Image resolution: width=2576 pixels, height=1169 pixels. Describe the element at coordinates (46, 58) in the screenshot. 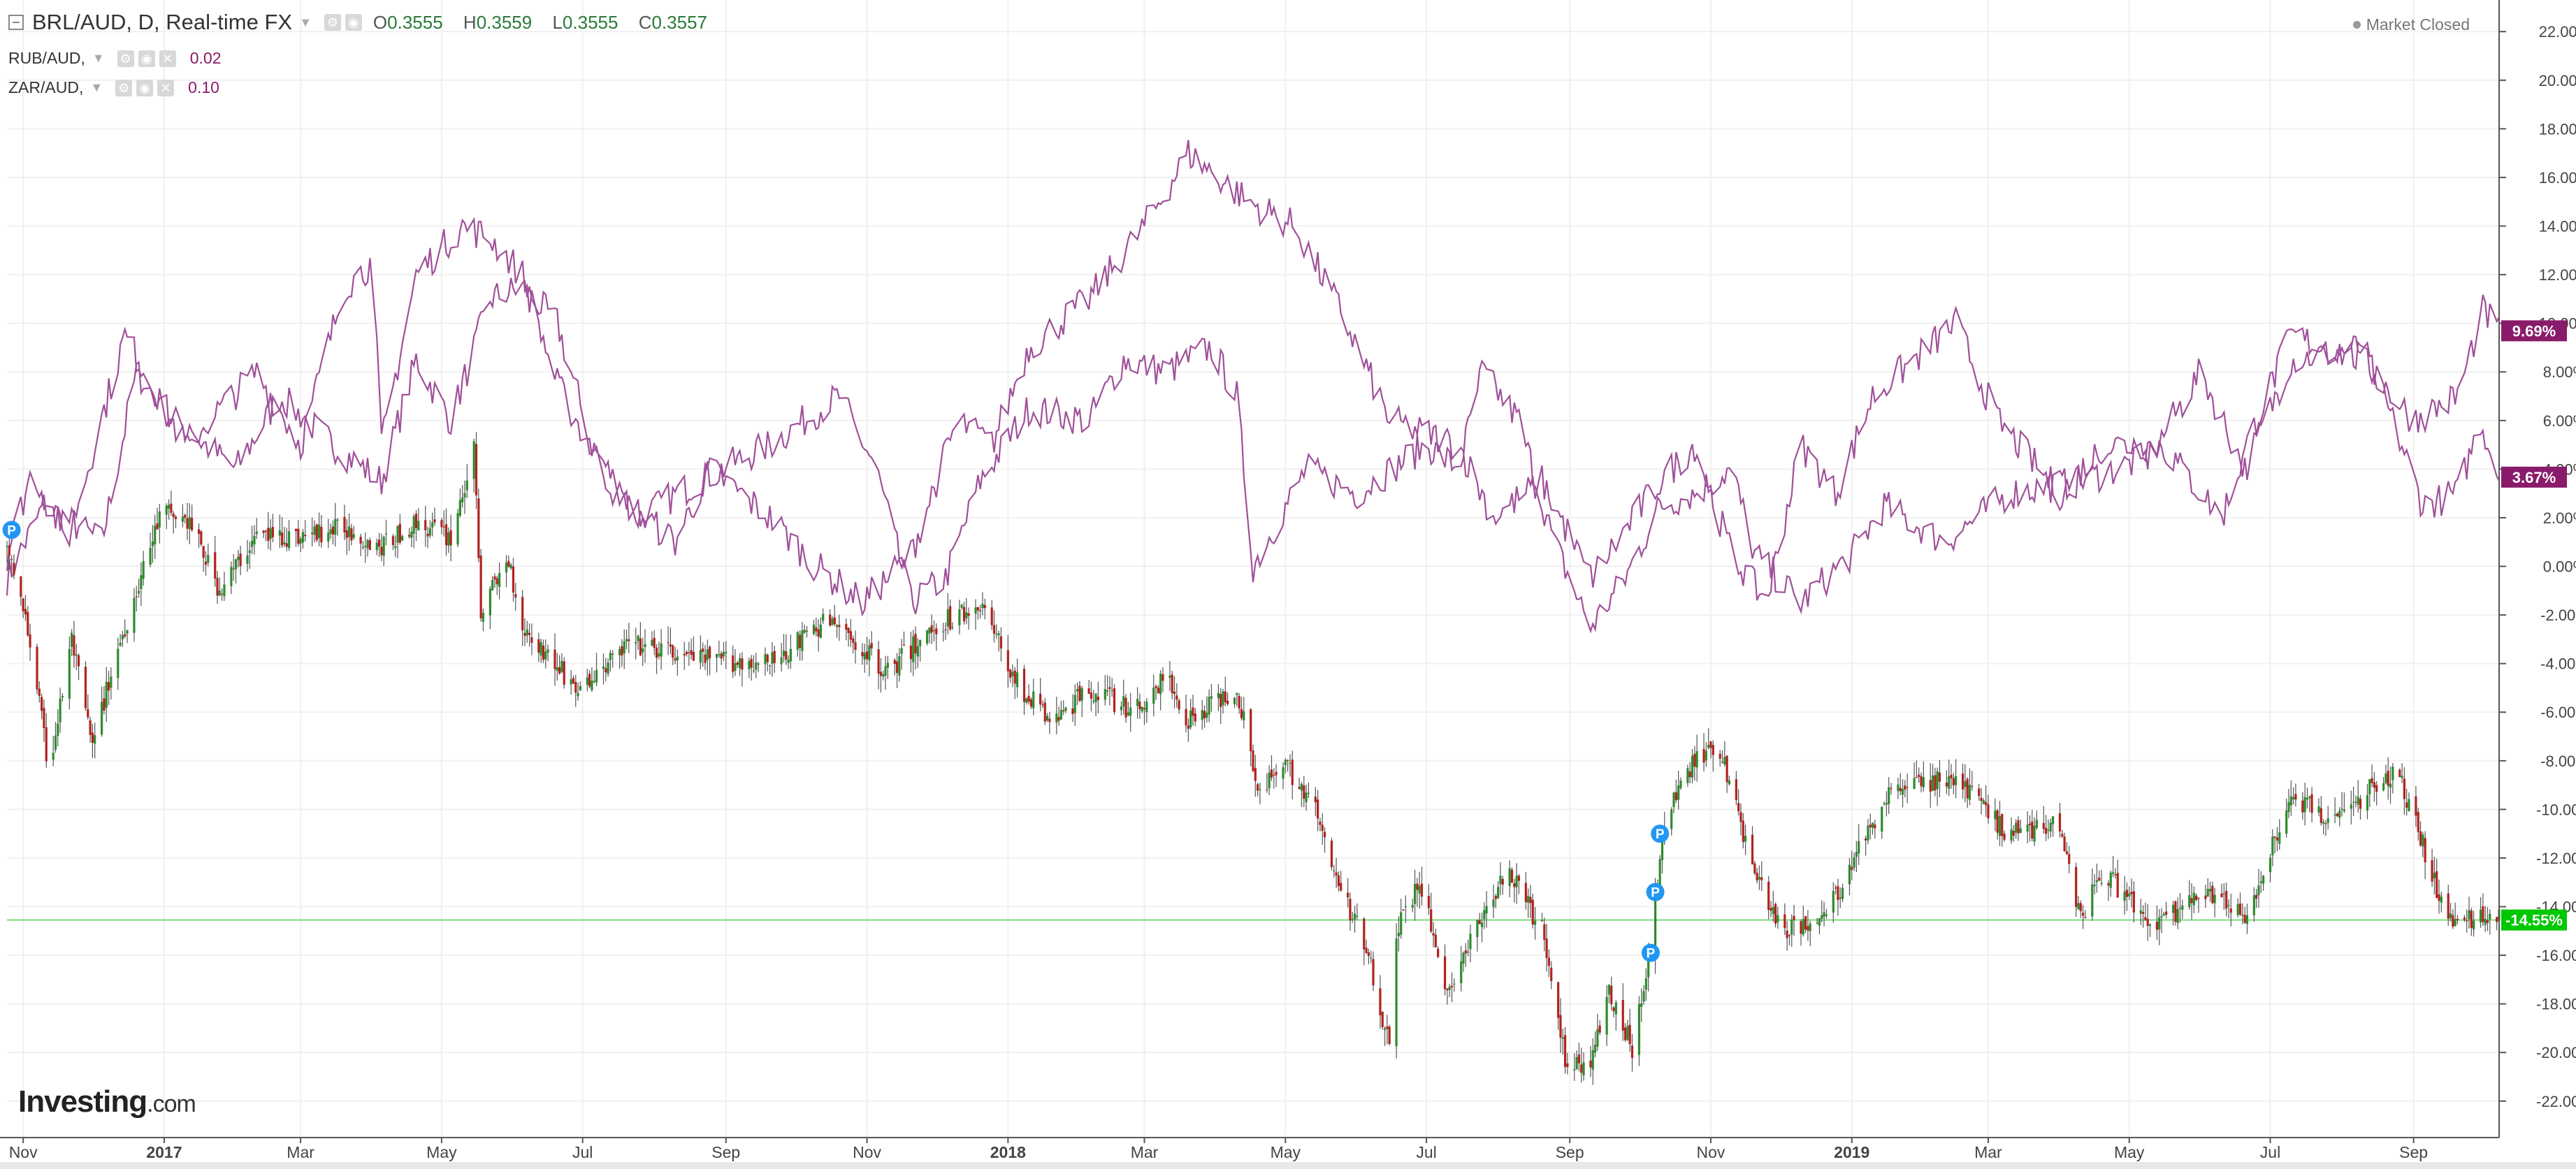

I see `comparison-label: RUB/AUD,` at that location.